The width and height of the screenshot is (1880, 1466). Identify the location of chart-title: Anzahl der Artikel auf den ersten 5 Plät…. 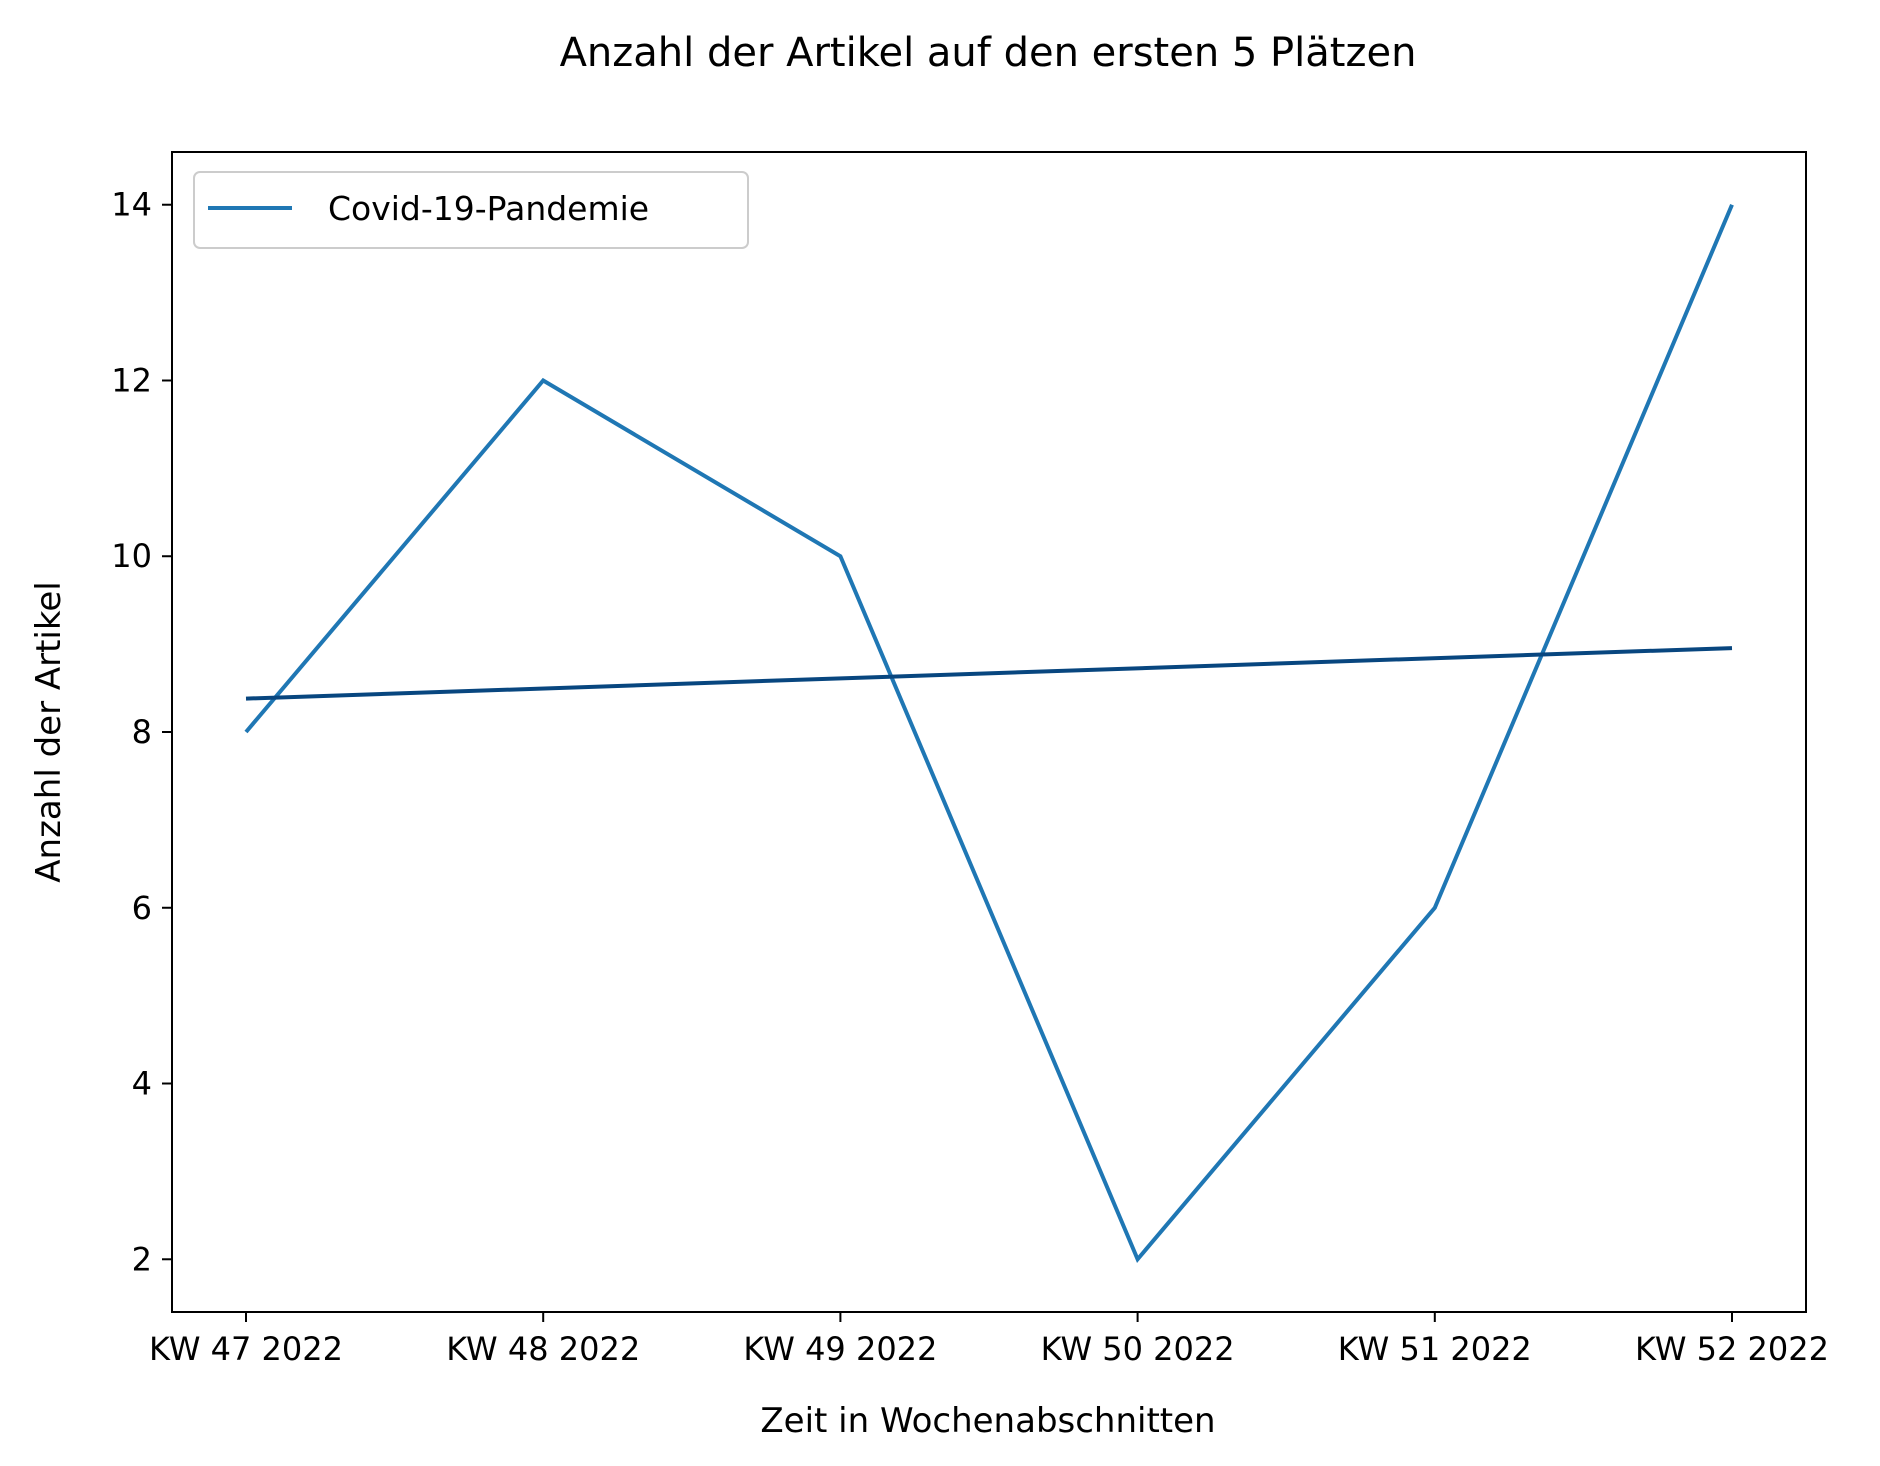
(988, 53).